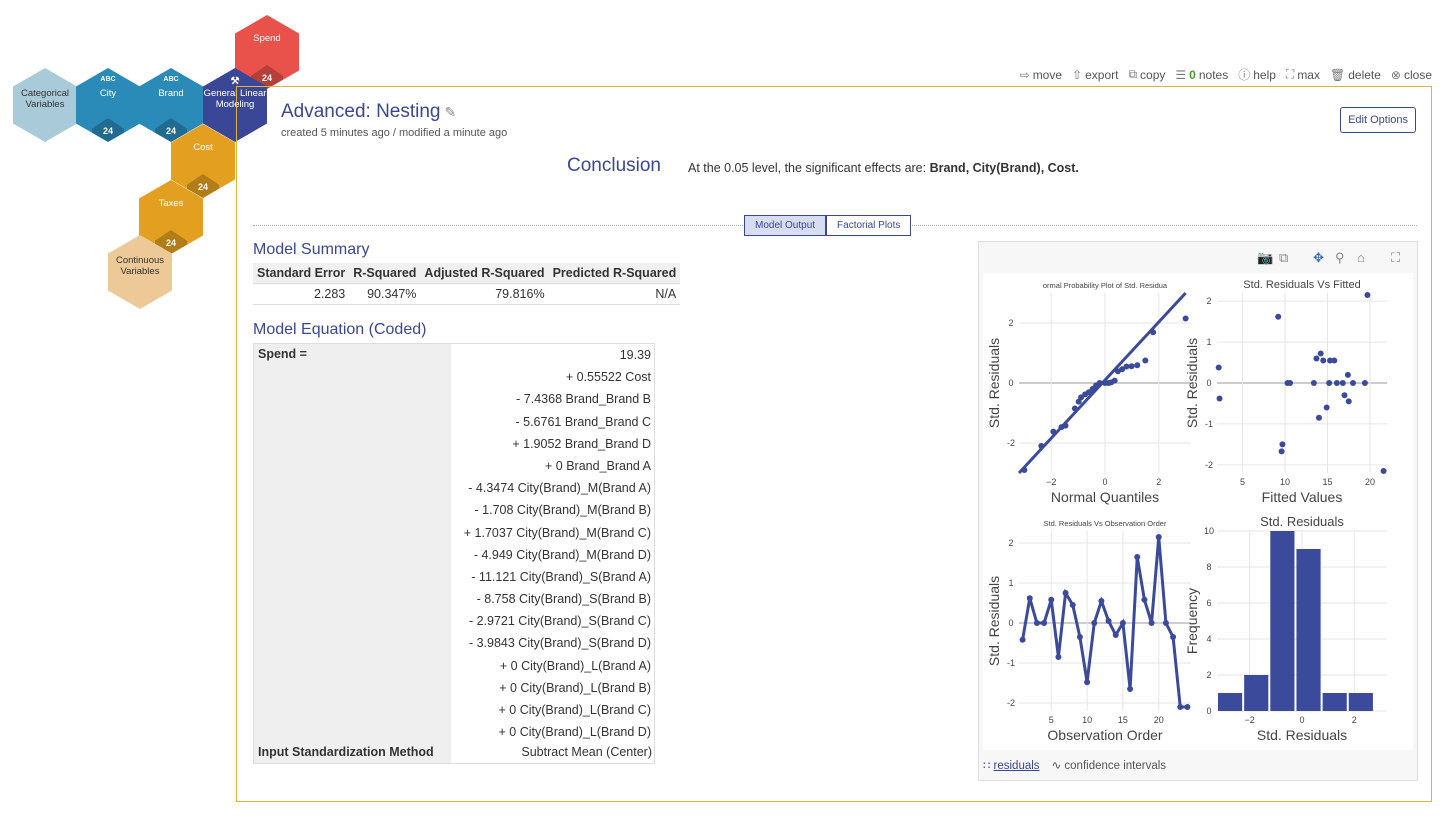 The image size is (1450, 821). Describe the element at coordinates (1181, 74) in the screenshot. I see `list-icon: ☰` at that location.